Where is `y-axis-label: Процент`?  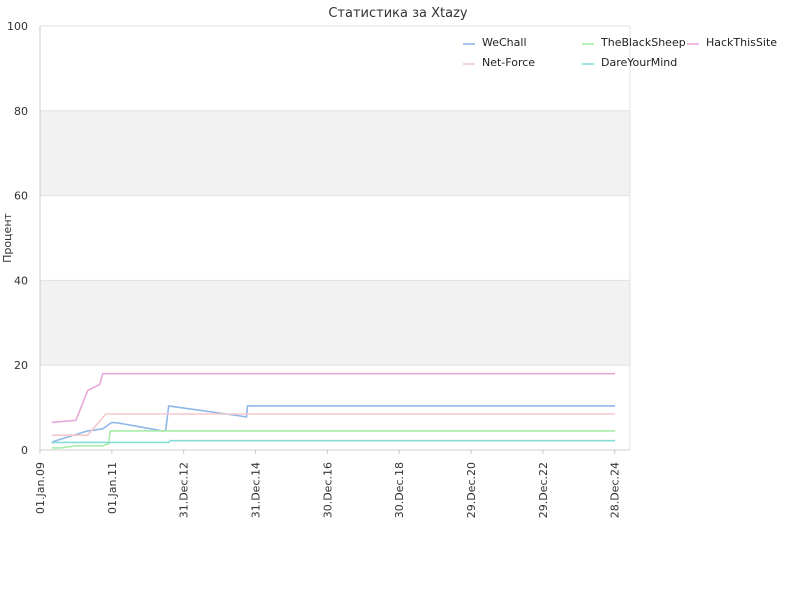 y-axis-label: Процент is located at coordinates (7, 237).